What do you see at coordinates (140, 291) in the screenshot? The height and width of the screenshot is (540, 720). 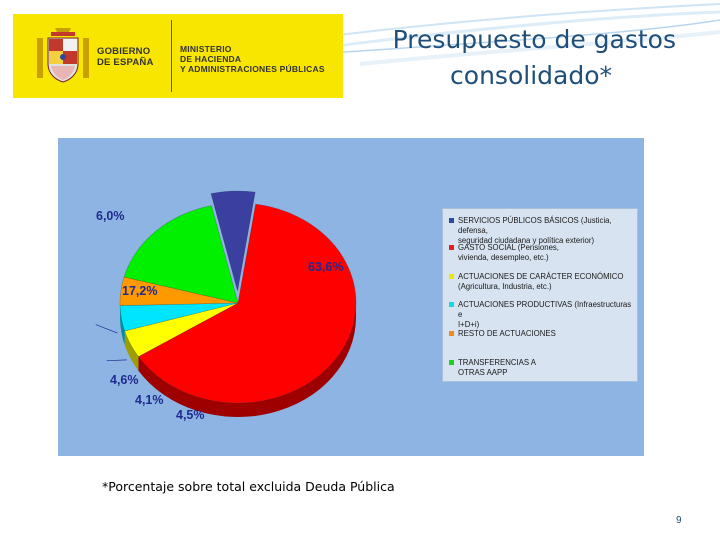 I see `data-label-5: 17,2%` at bounding box center [140, 291].